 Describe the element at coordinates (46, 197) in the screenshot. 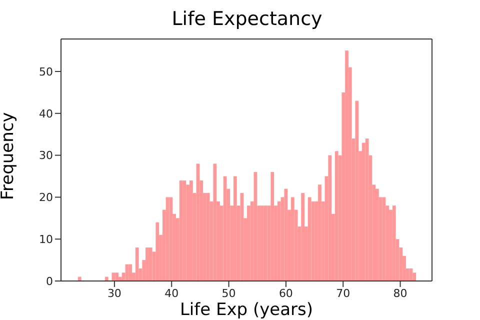

I see `y-tick-label: 20` at that location.